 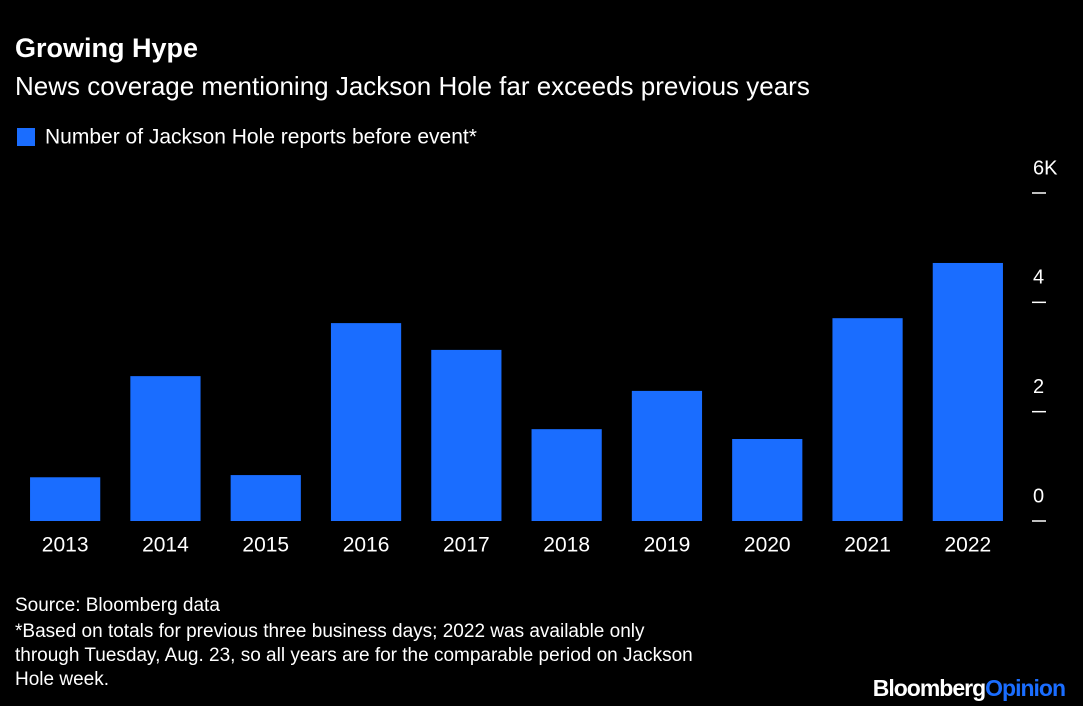 I want to click on x-tick-label: 2020, so click(x=767, y=545).